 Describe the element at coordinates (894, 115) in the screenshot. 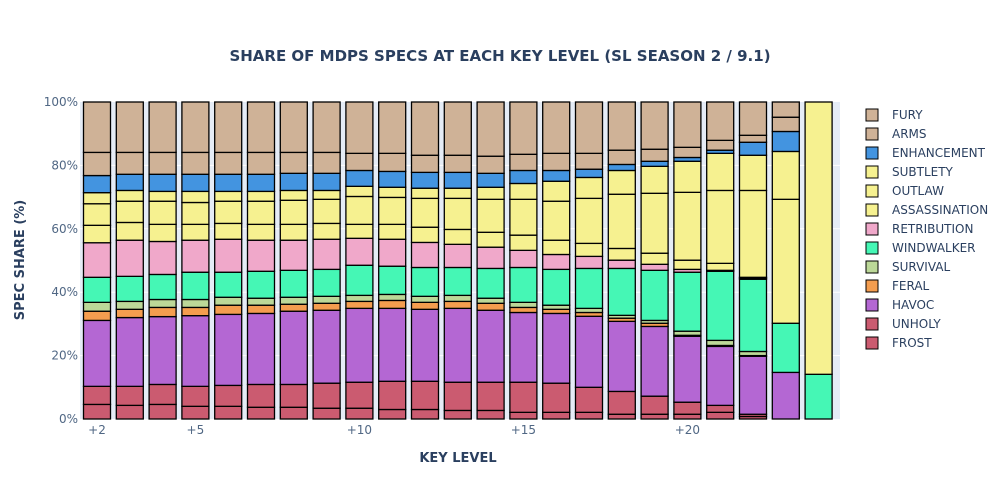

I see `legend-item-fury: FURY` at that location.